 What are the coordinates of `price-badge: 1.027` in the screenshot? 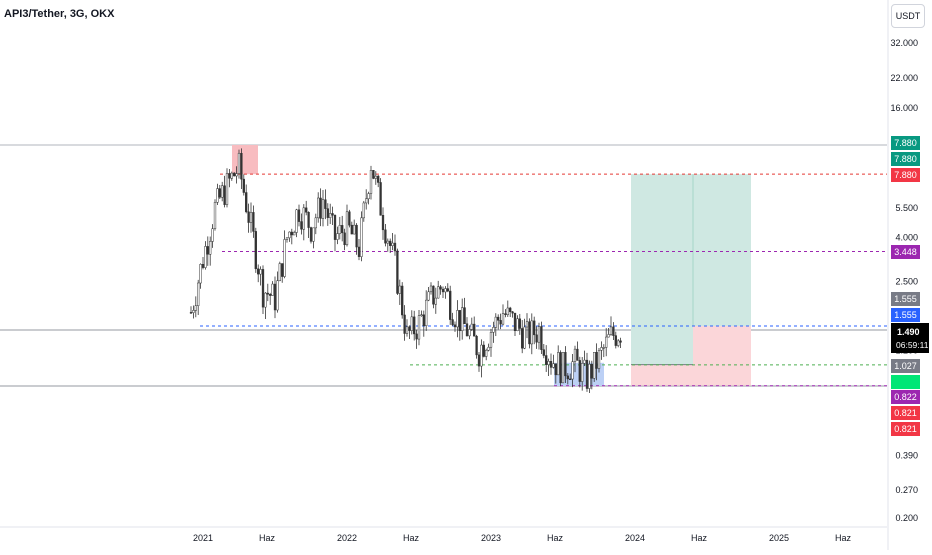 It's located at (905, 366).